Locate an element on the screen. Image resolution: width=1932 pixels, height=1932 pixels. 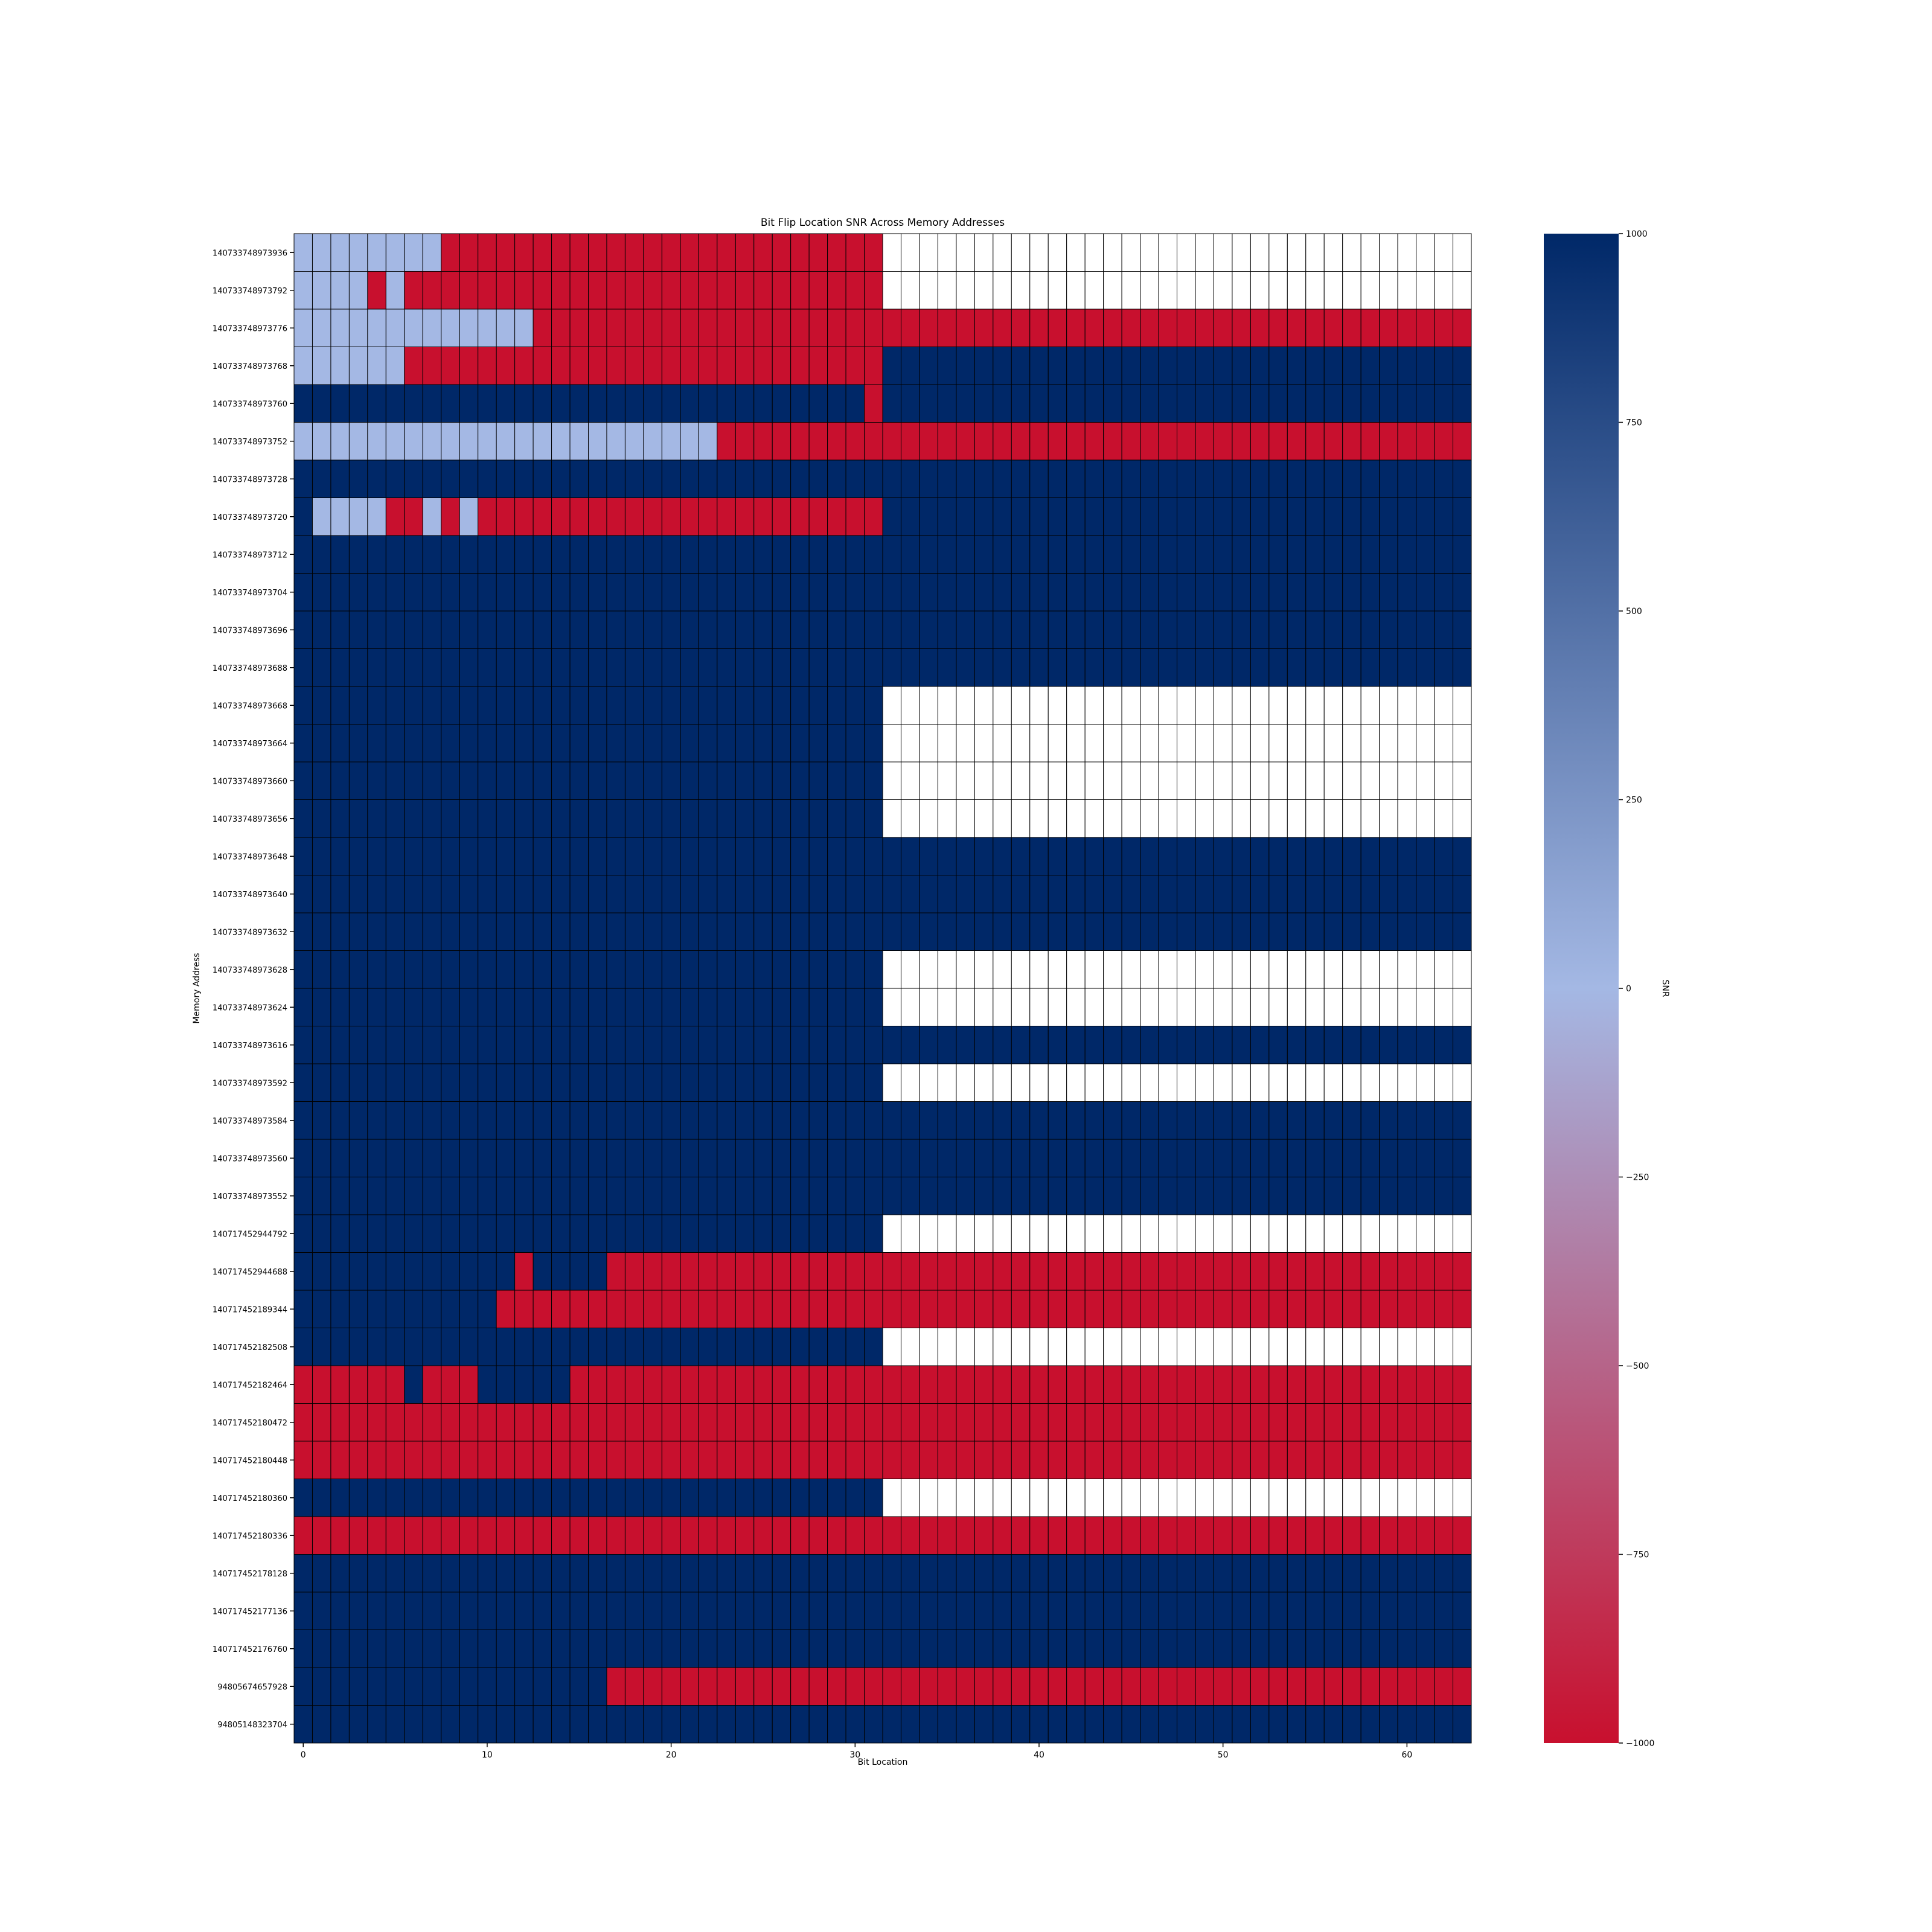
x-tick-label: 40 is located at coordinates (1039, 1755).